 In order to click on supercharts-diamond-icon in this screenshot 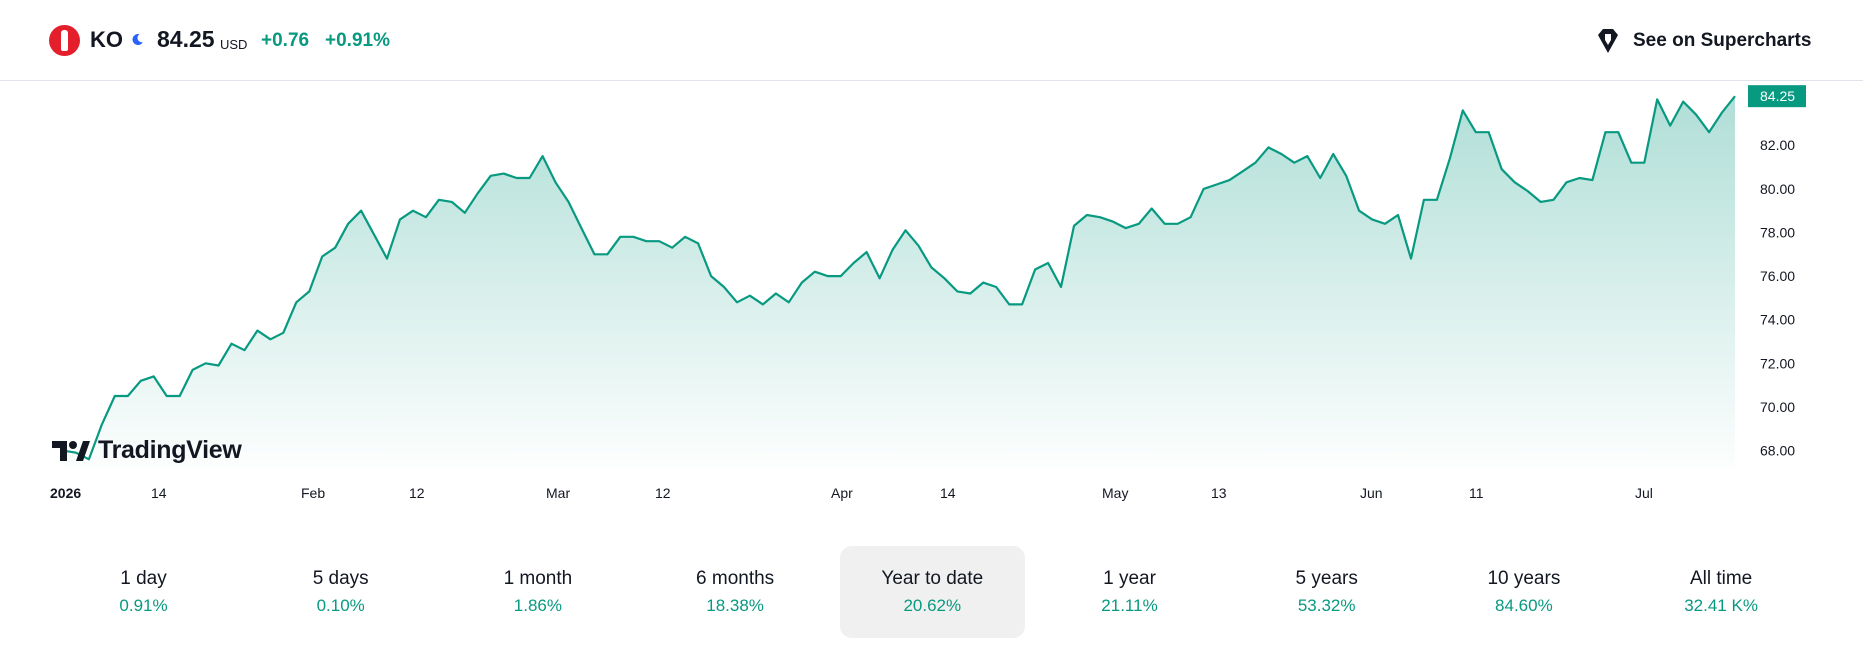, I will do `click(1608, 41)`.